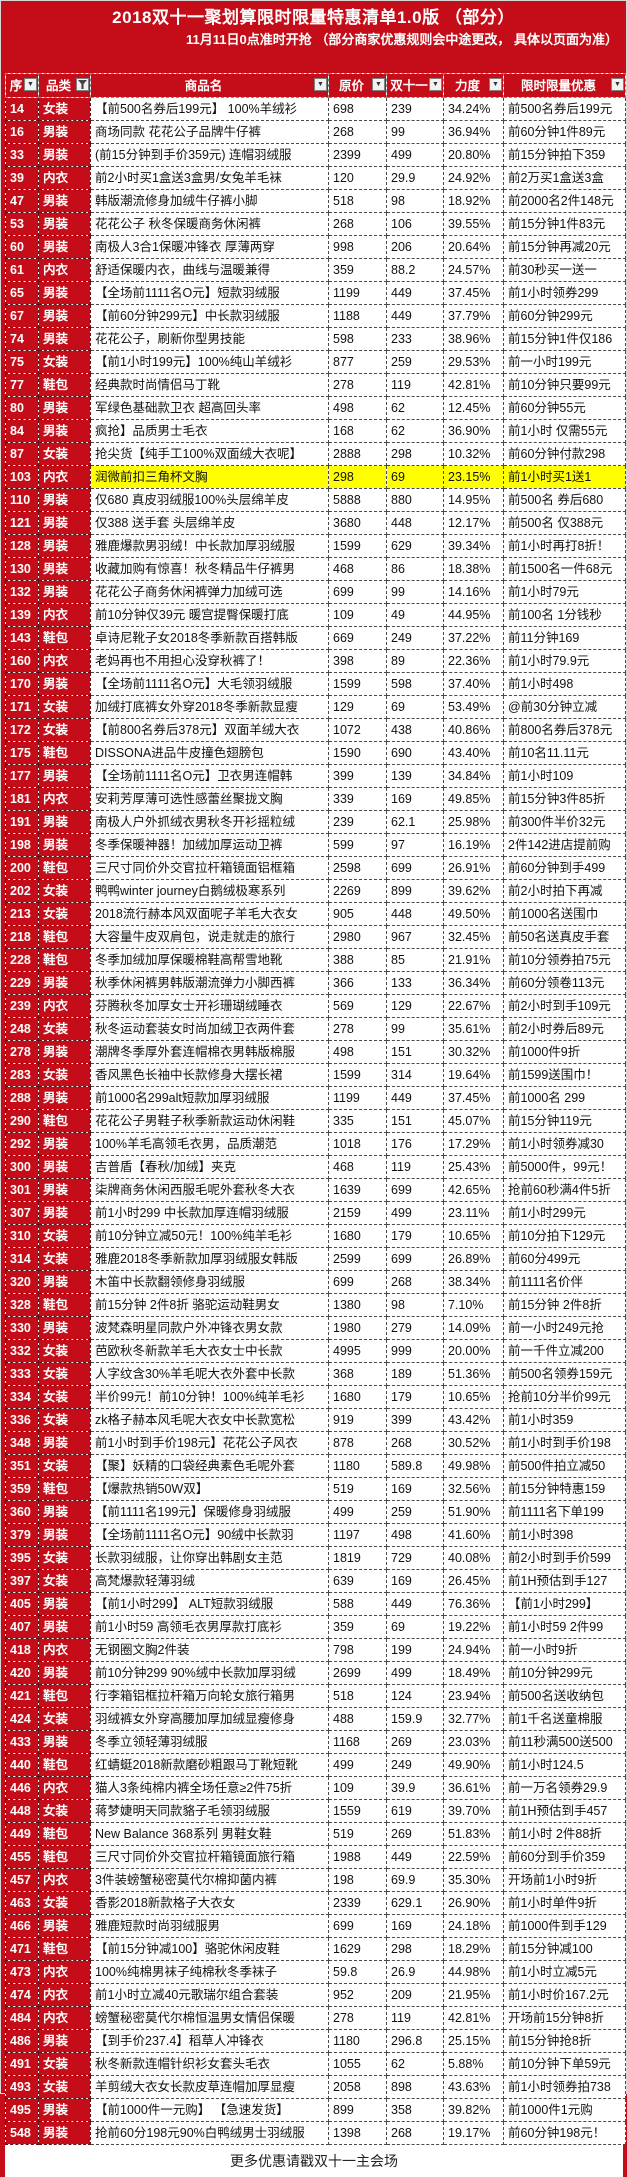  Describe the element at coordinates (209, 408) in the screenshot. I see `name-cell: 军绿色基础款卫衣 超高回头率` at that location.